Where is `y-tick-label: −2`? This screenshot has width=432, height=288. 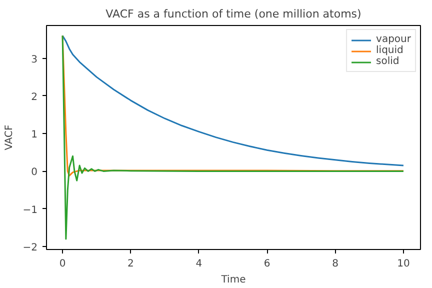 y-tick-label: −2 is located at coordinates (30, 248).